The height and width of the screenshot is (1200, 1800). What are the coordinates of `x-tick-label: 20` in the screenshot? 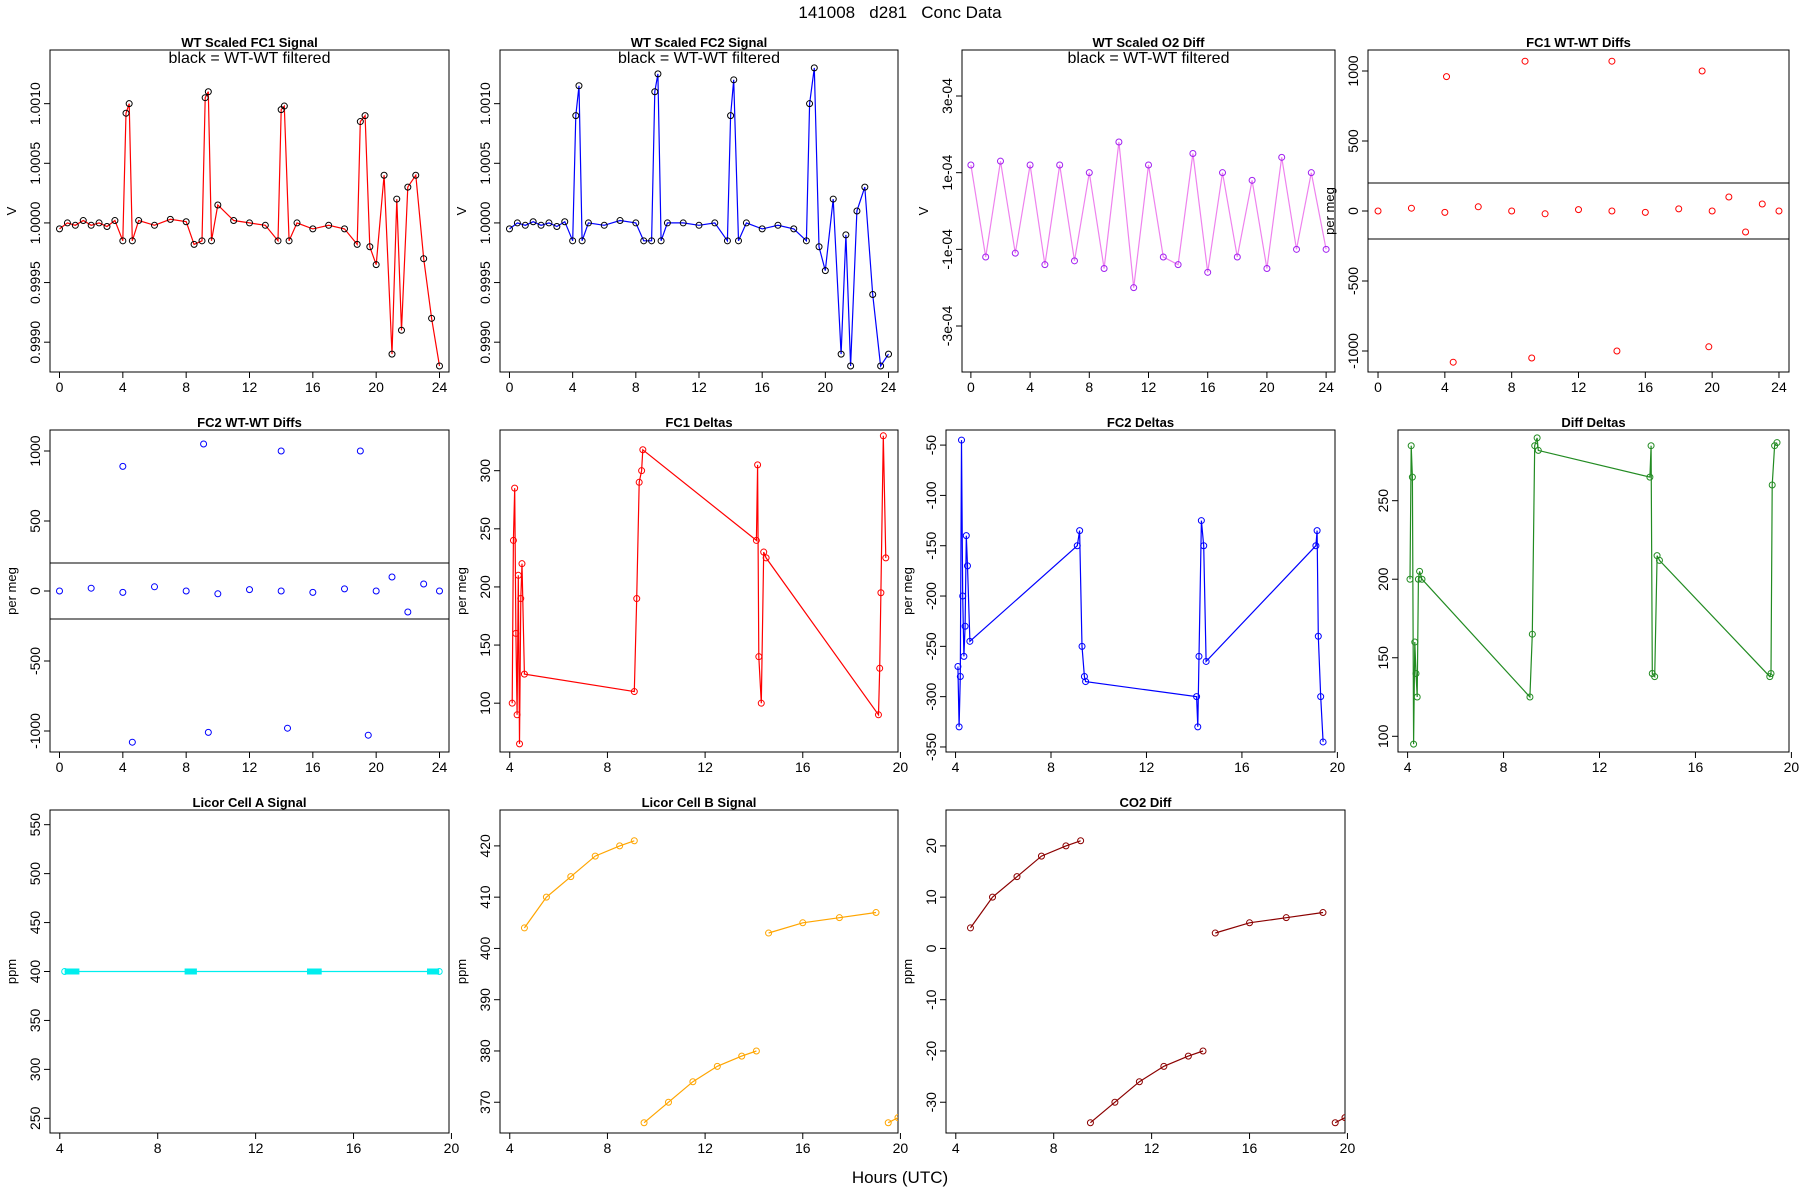 It's located at (1338, 767).